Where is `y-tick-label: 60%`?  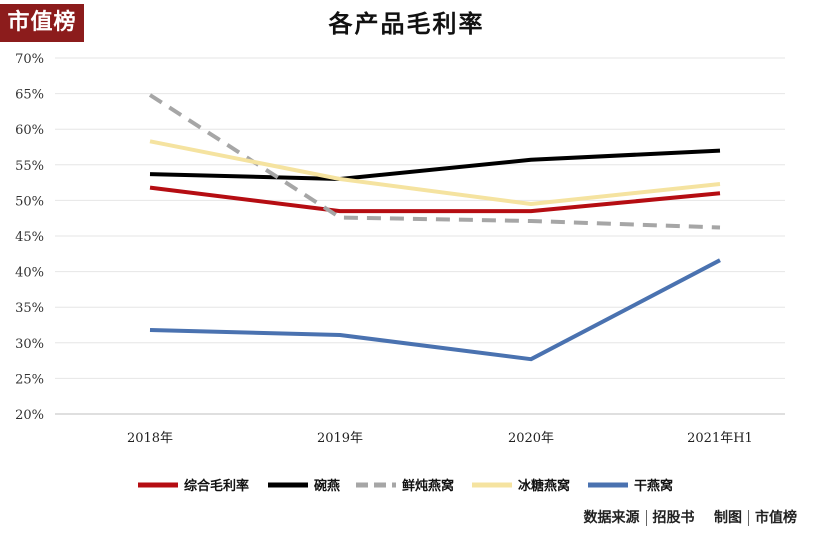
y-tick-label: 60% is located at coordinates (29, 130).